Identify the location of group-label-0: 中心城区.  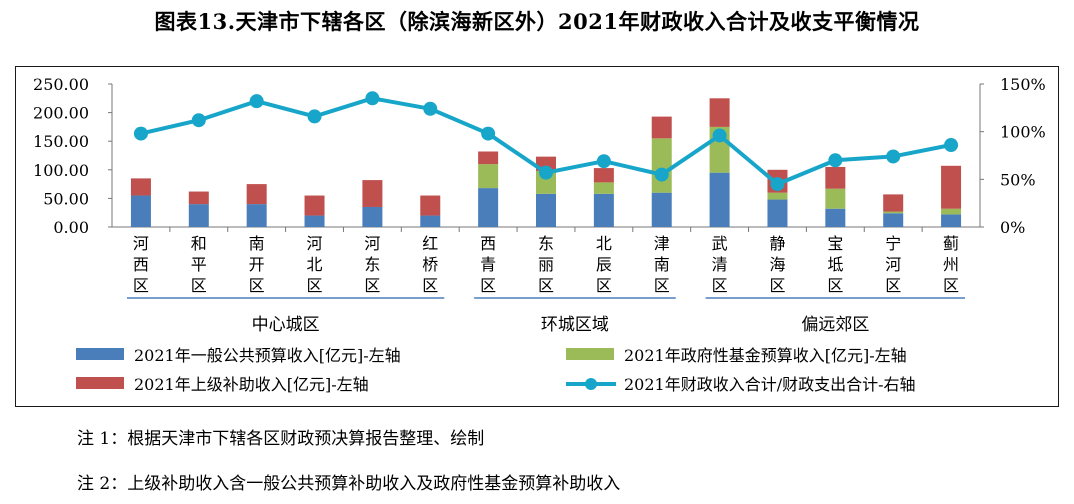
(286, 325).